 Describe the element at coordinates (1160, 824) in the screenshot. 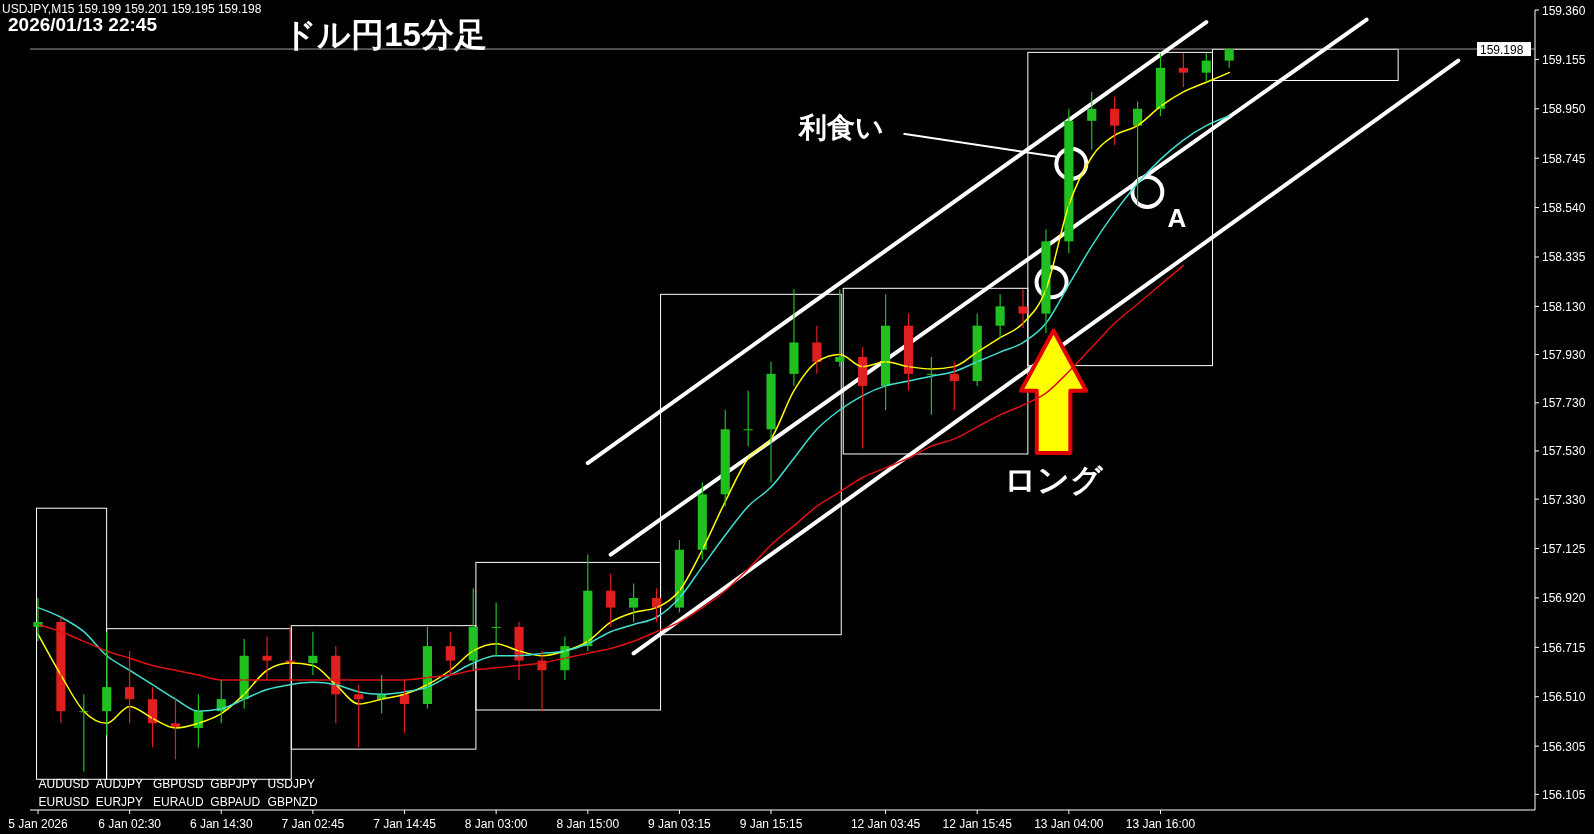

I see `x-tick-label: 13 Jan 16:00` at that location.